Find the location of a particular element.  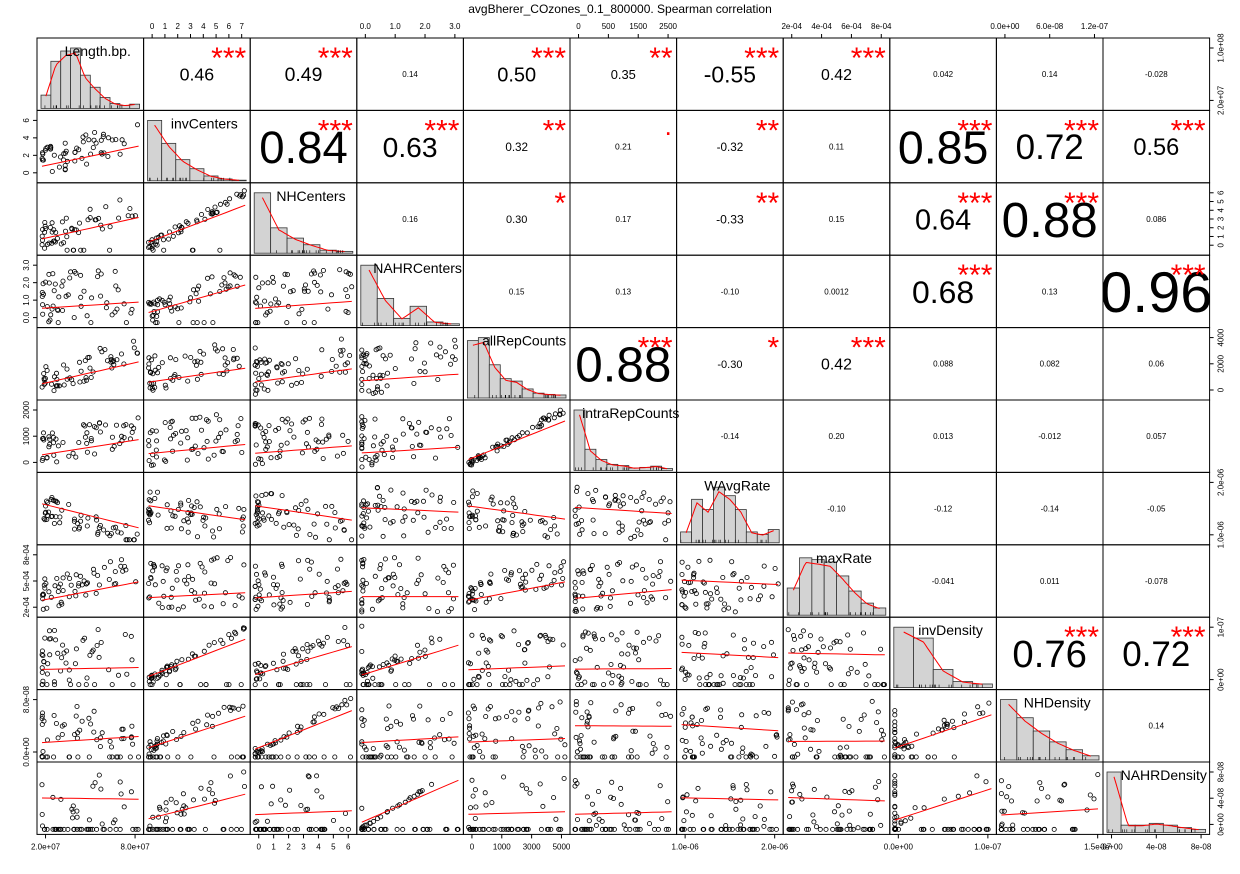

panel-border is located at coordinates (516, 436).